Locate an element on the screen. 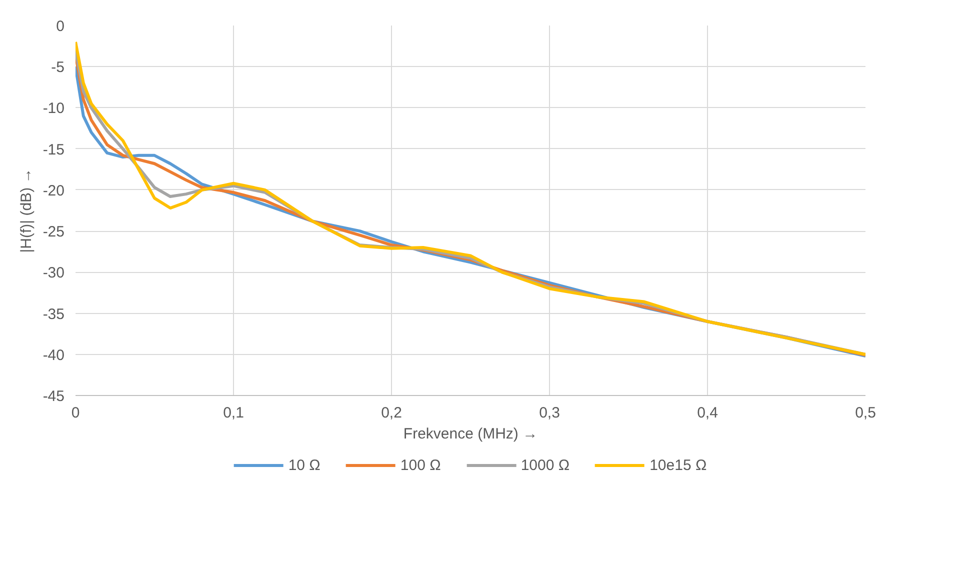 The height and width of the screenshot is (577, 957). y-axis-title: |H(f)| (dB) → is located at coordinates (26, 210).